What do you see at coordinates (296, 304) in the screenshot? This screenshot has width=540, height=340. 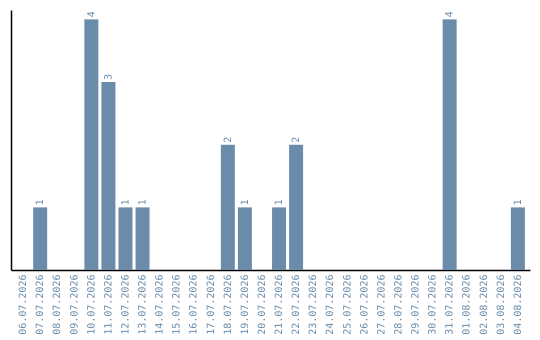 I see `x-tick-label: 22.07.2026` at bounding box center [296, 304].